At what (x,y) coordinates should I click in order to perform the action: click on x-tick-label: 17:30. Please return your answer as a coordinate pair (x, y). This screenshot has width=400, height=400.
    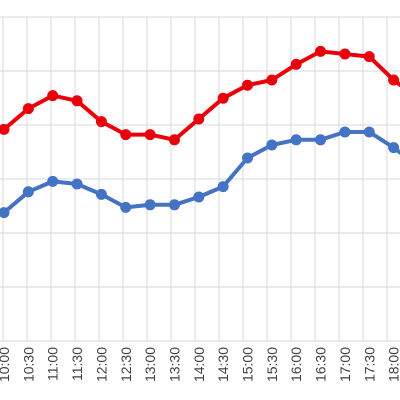
    Looking at the image, I should click on (369, 364).